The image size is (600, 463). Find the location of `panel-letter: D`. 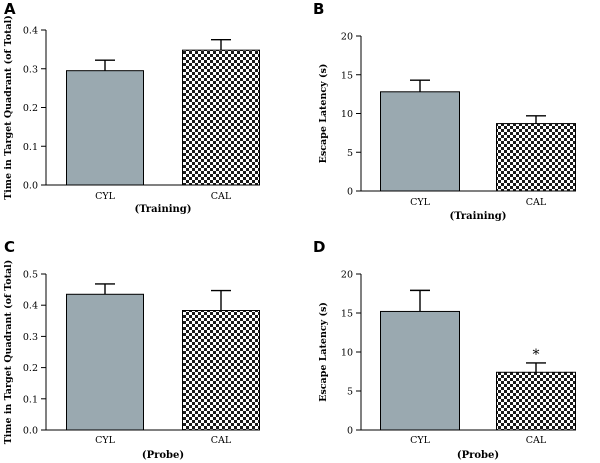

panel-letter: D is located at coordinates (319, 247).